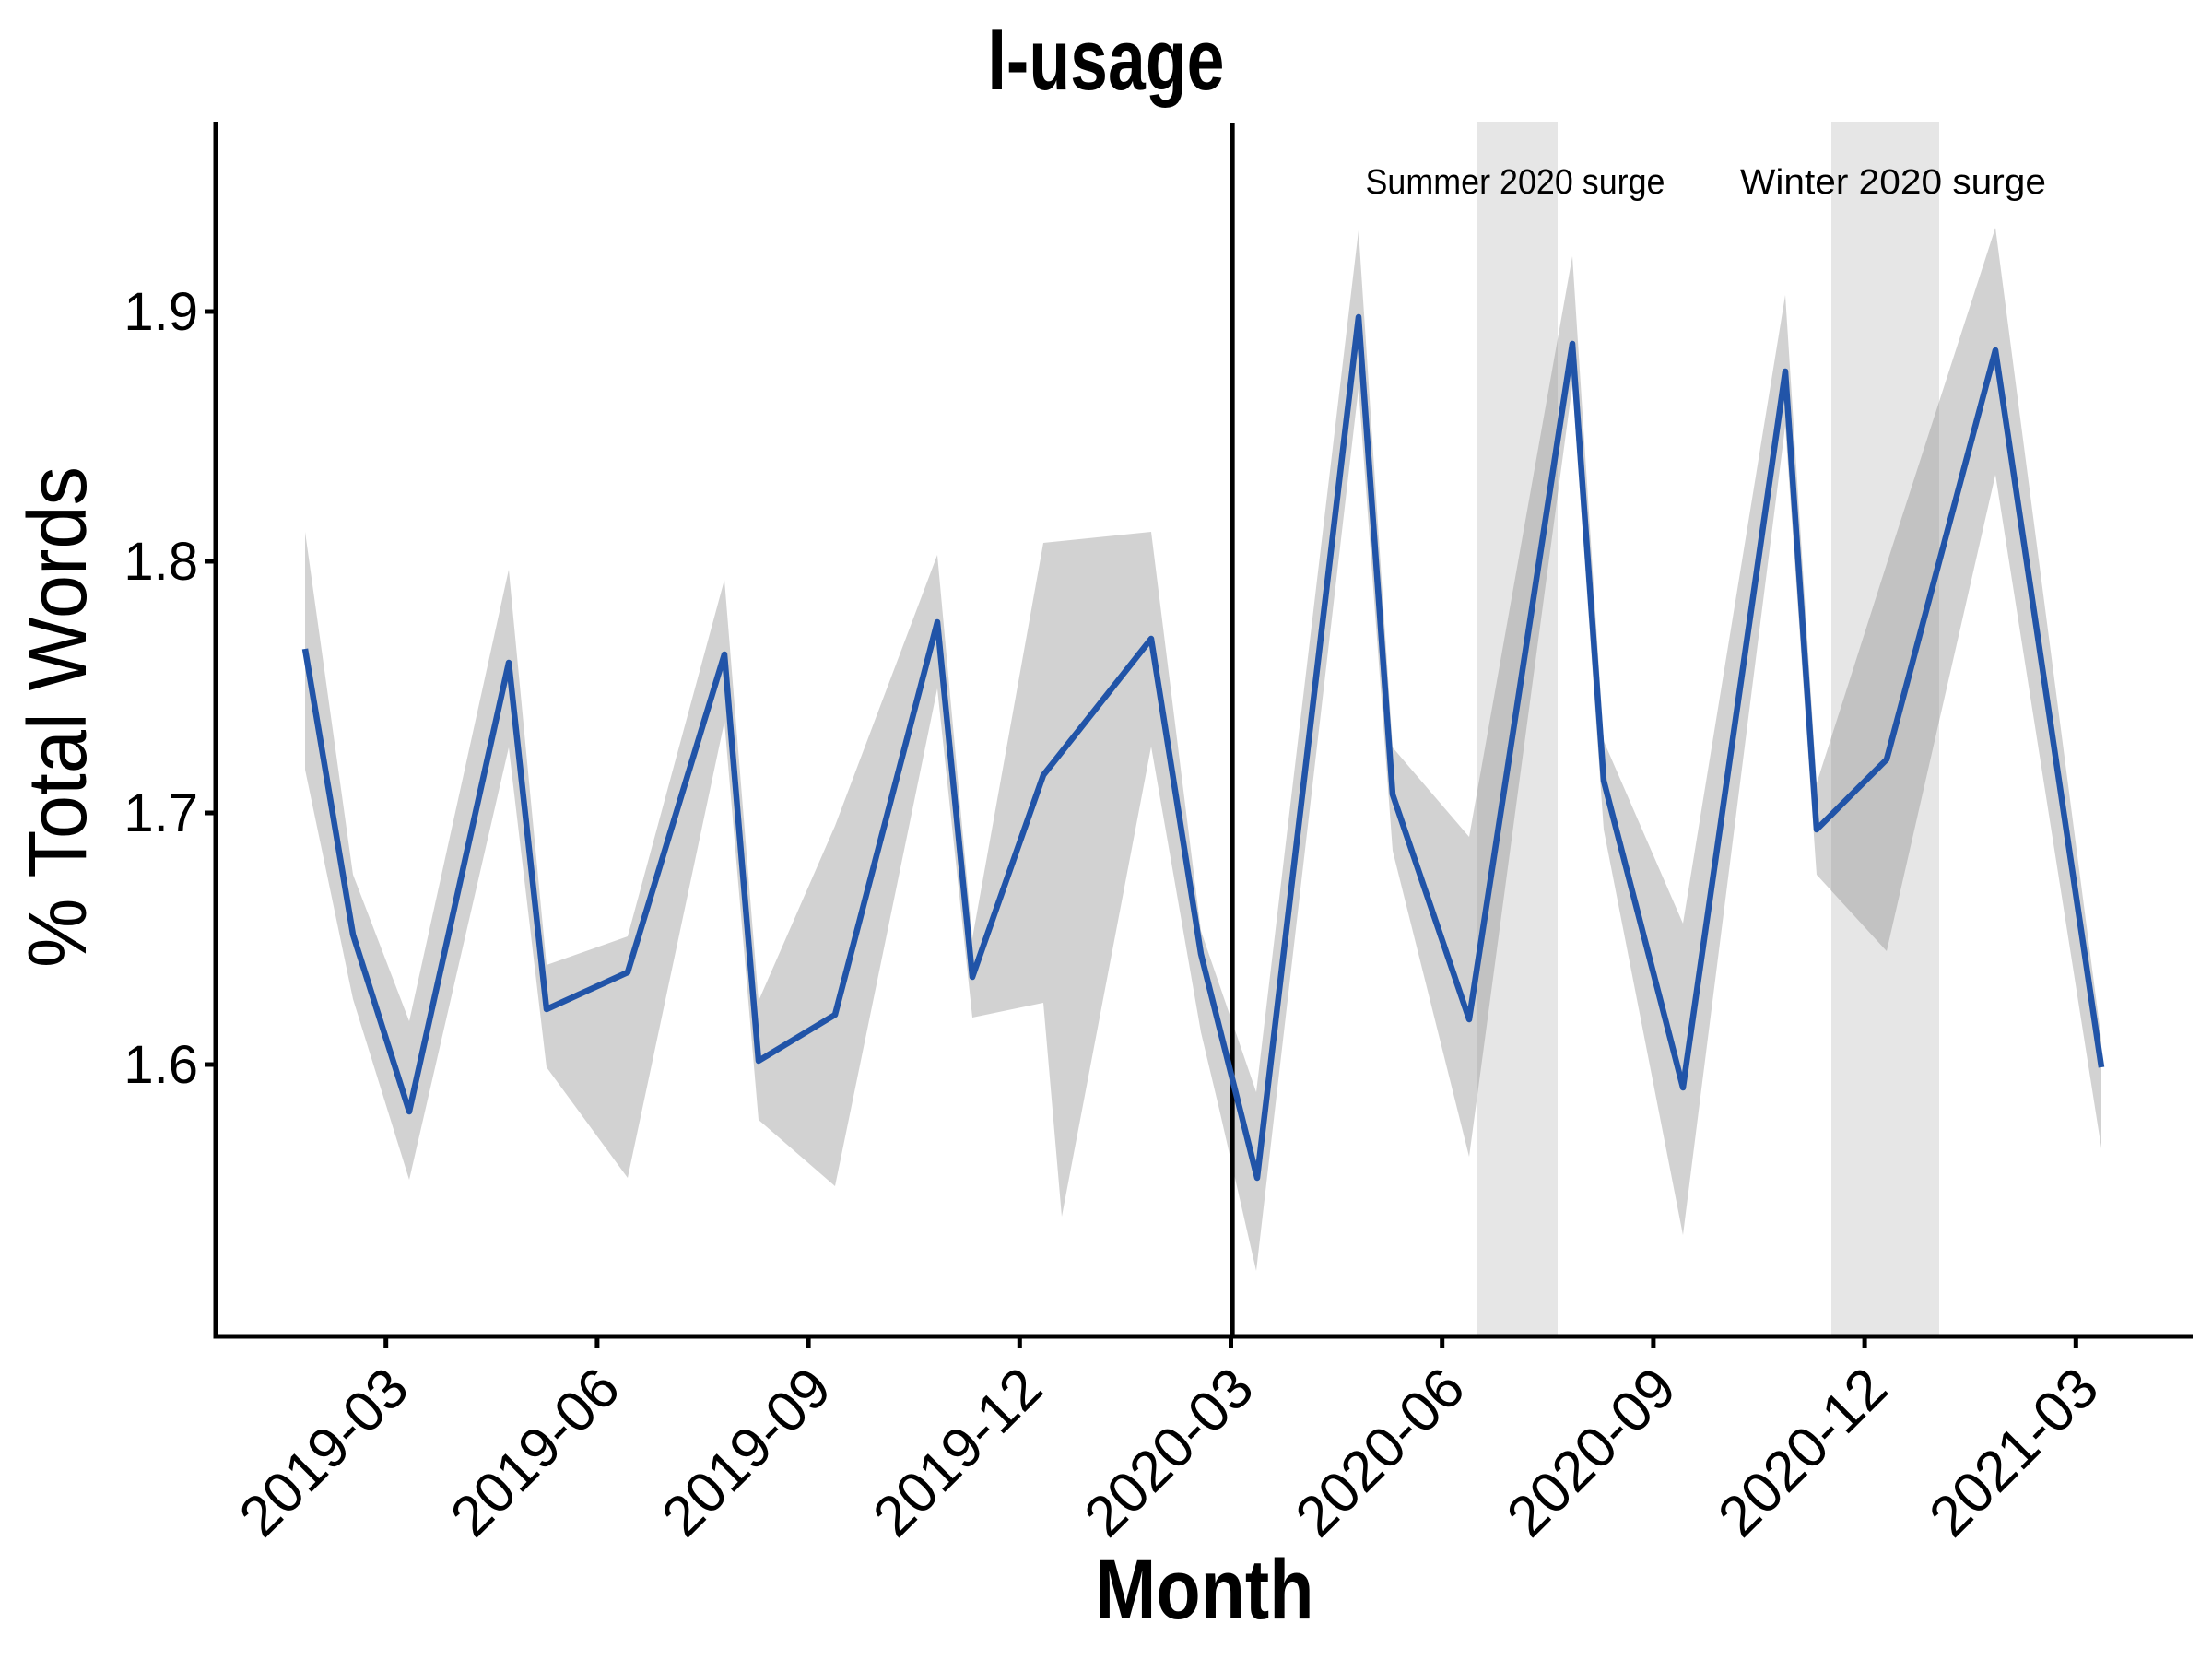  I want to click on svg-text: Winter 2020 surge, so click(1893, 182).